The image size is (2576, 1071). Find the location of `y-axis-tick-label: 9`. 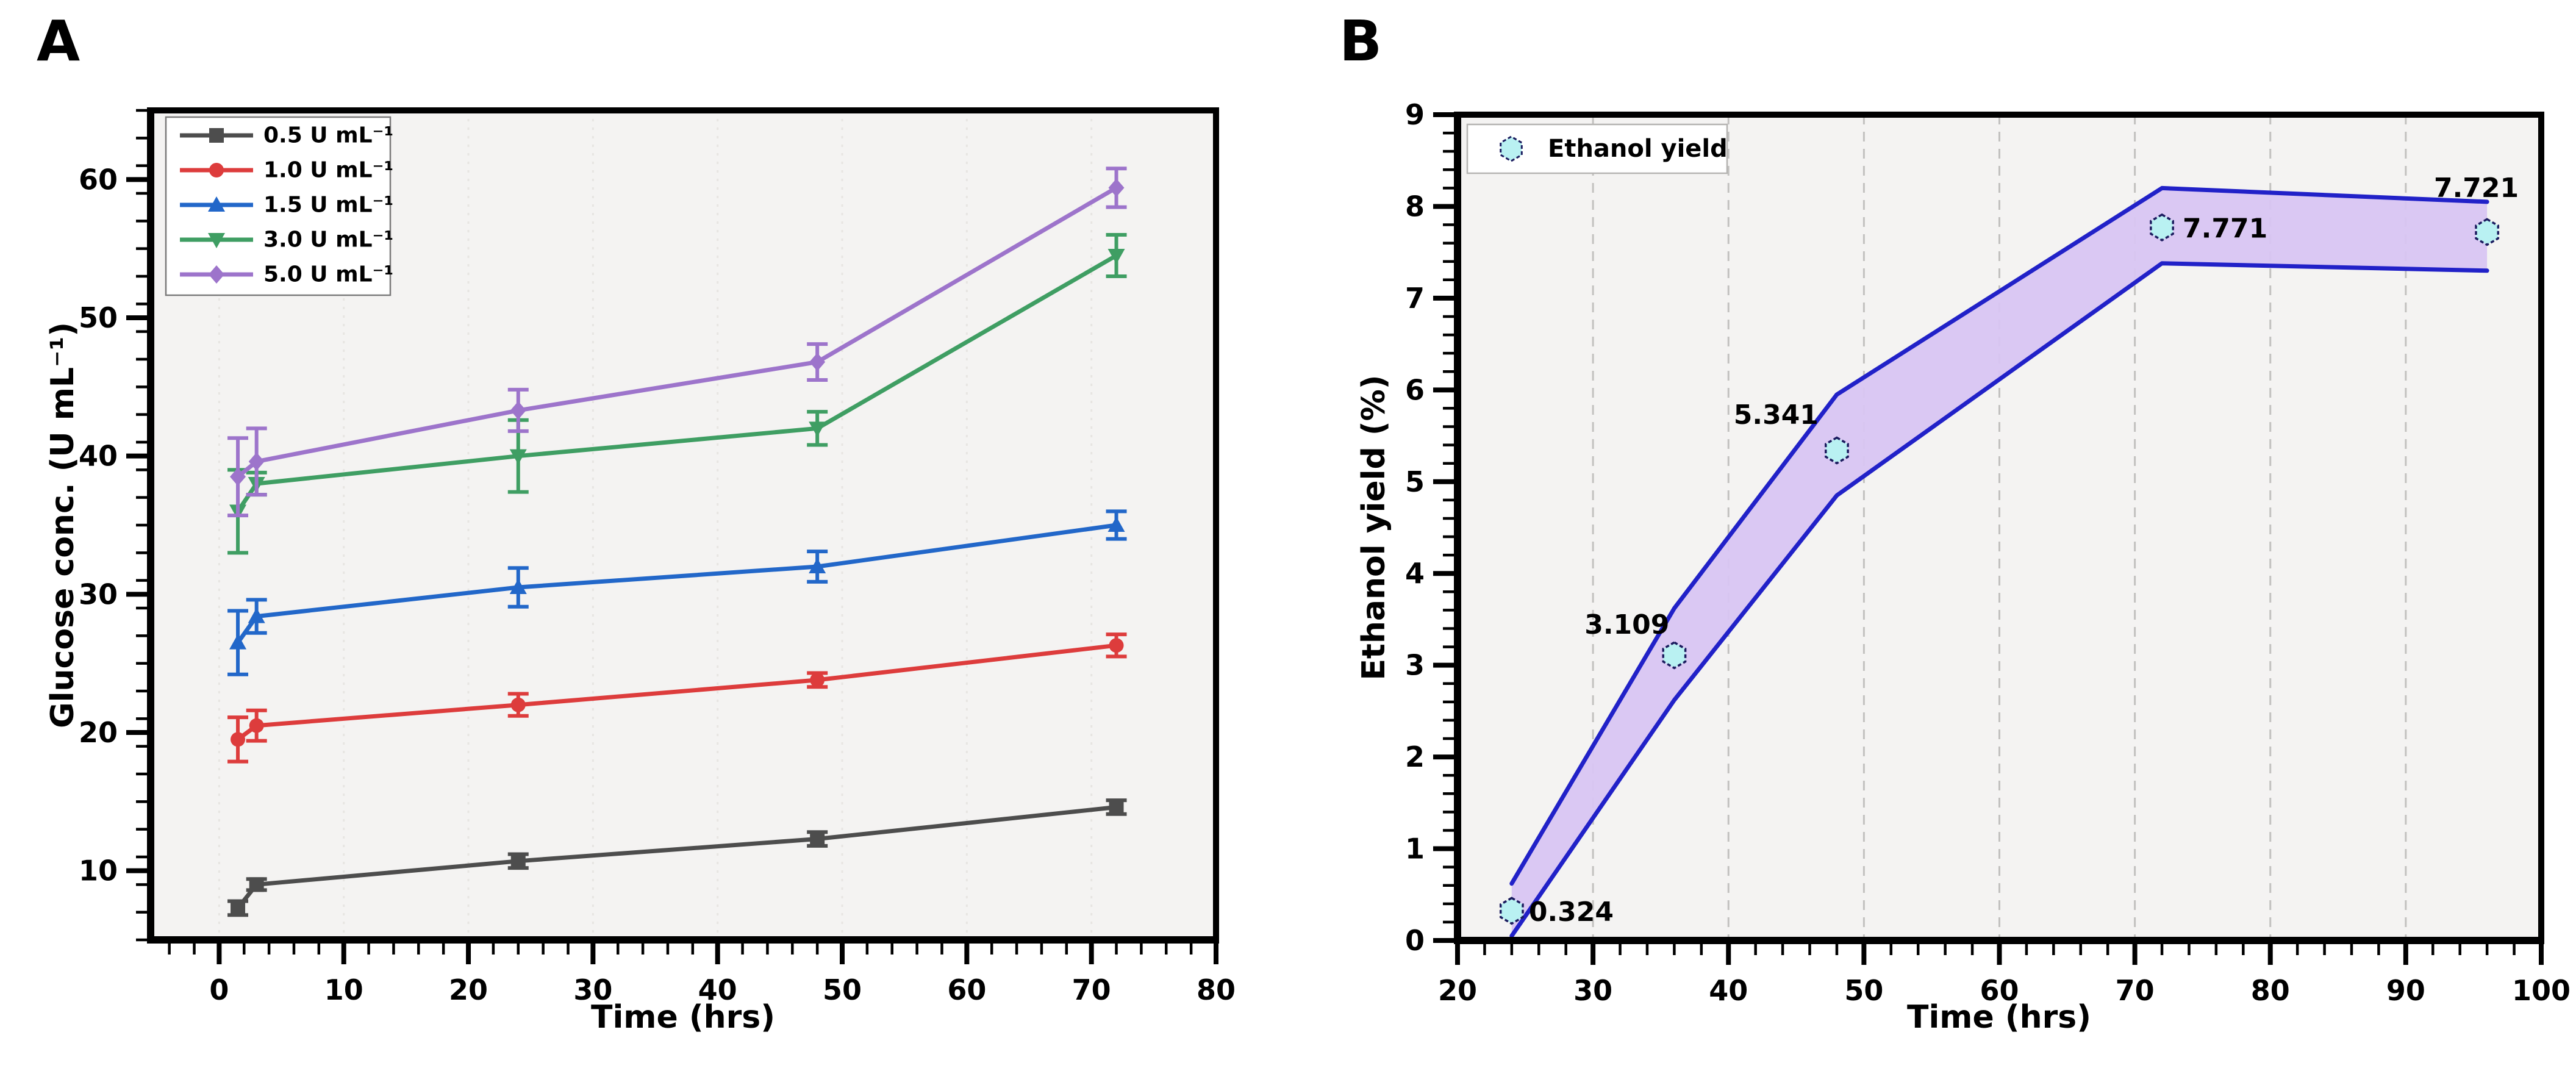

y-axis-tick-label: 9 is located at coordinates (1415, 114).